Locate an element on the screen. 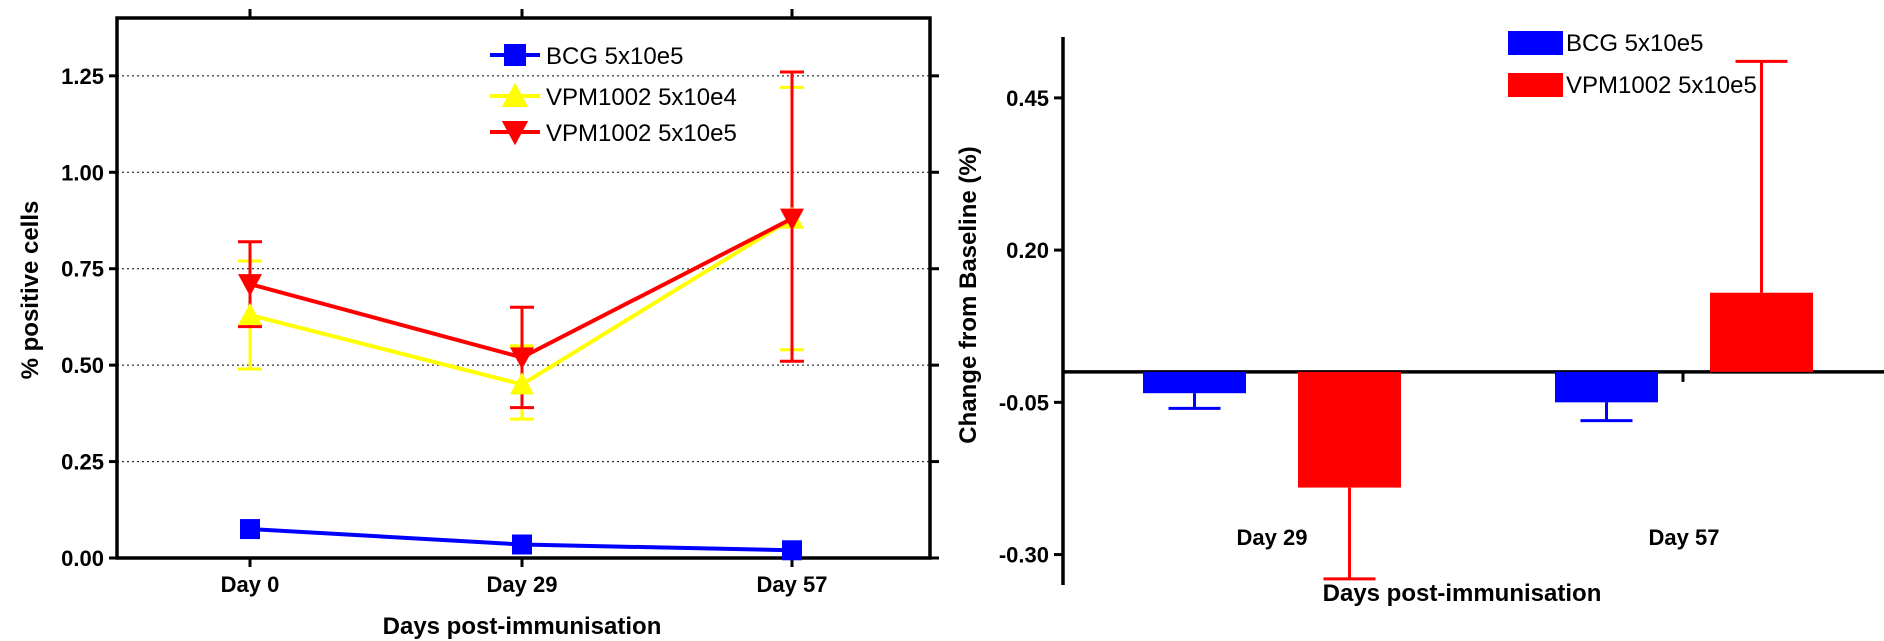 The width and height of the screenshot is (1884, 641). legend: BCG 5x10e5 VPM1002 5x10e4 VPM1002 5x10e5 is located at coordinates (613, 95).